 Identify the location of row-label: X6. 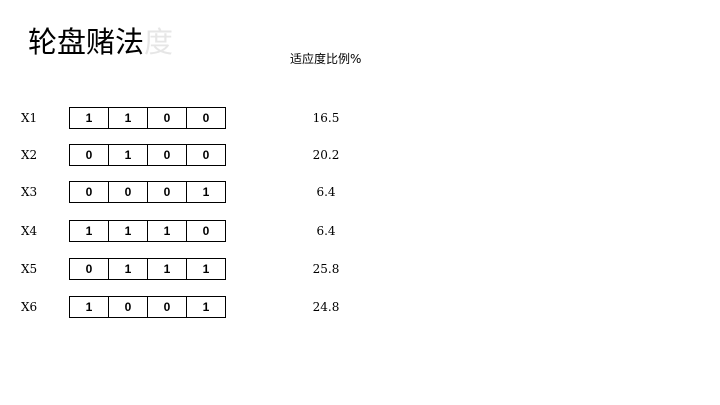
(29, 307).